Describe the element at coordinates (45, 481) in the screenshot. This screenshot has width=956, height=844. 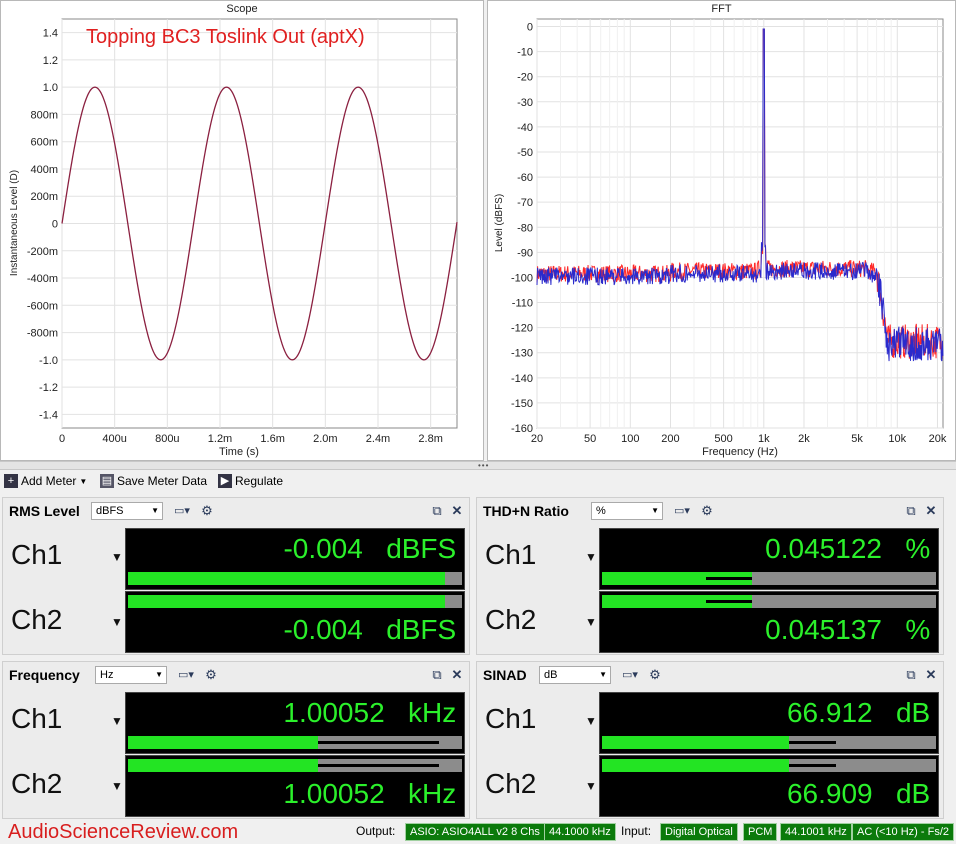
I see `add-meter-button: + Add Meter ▼` at that location.